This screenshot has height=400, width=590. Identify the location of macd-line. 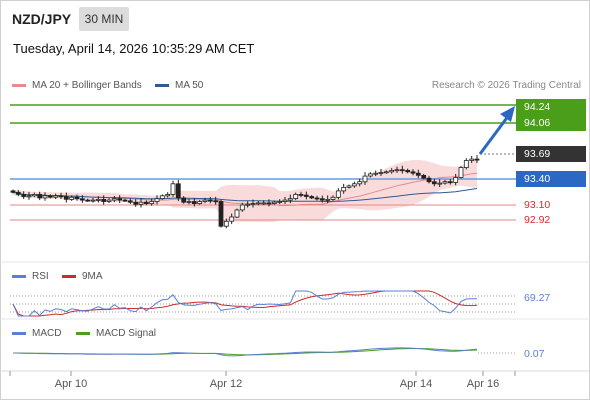
(245, 352).